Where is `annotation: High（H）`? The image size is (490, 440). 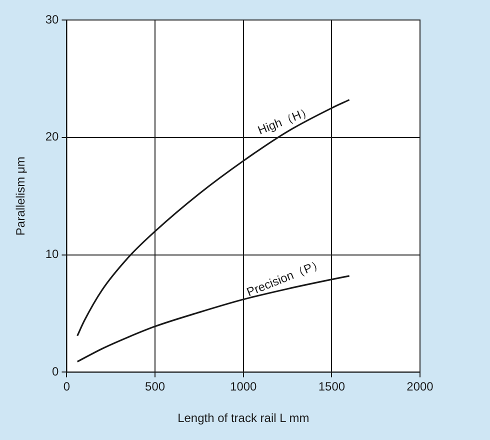 annotation: High（H） is located at coordinates (285, 120).